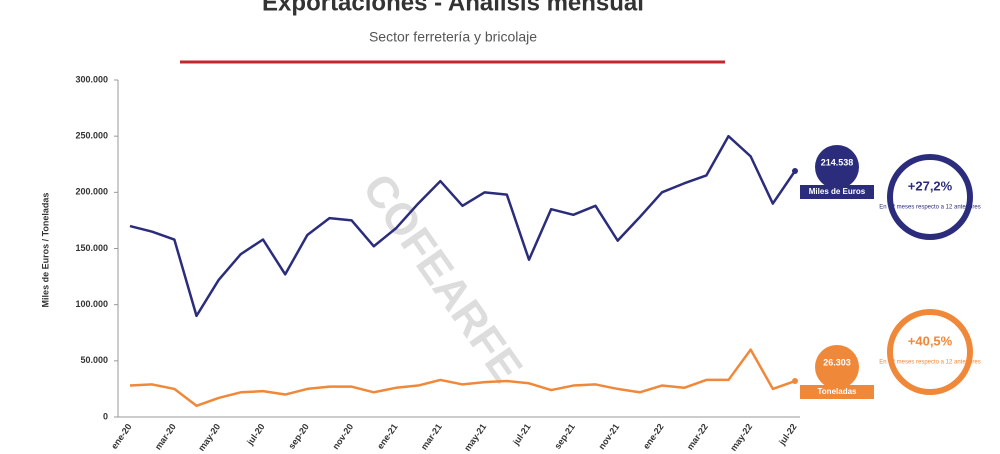 This screenshot has height=454, width=1000. What do you see at coordinates (91, 79) in the screenshot?
I see `y-tick-label: 300.000` at bounding box center [91, 79].